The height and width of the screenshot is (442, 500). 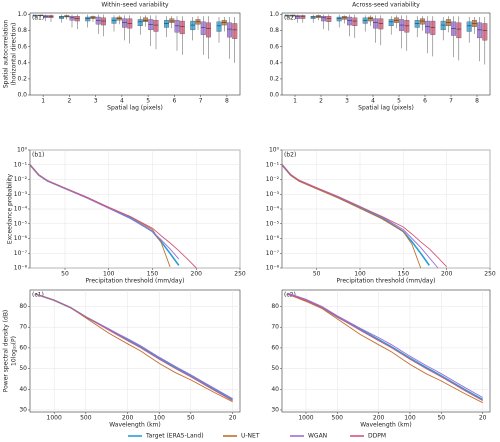 What do you see at coordinates (477, 101) in the screenshot?
I see `x-tick-label: 8` at bounding box center [477, 101].